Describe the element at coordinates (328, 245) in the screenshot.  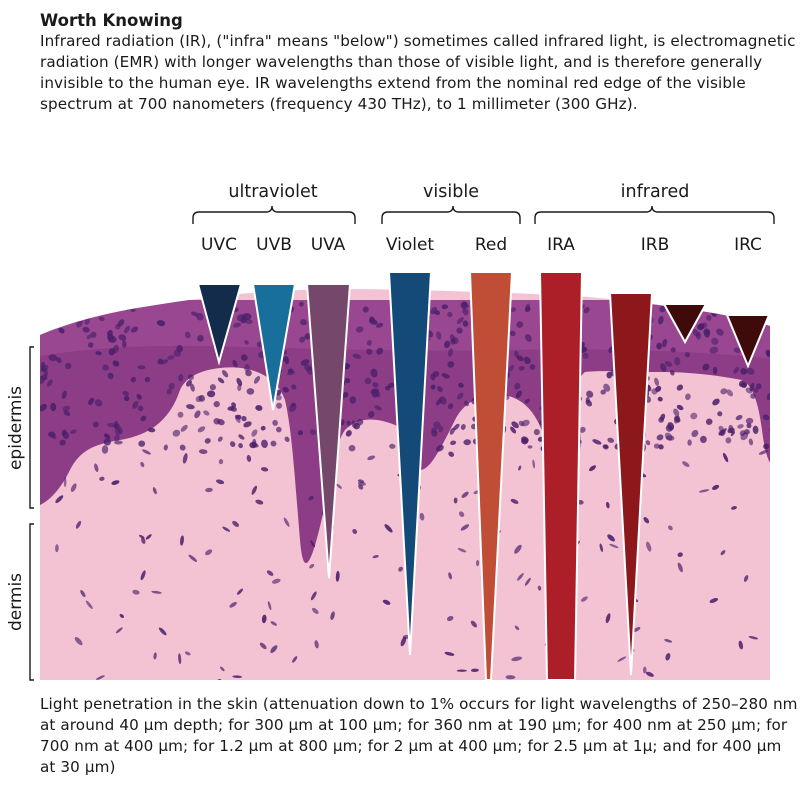
I see `band-label-uva: UVA` at that location.